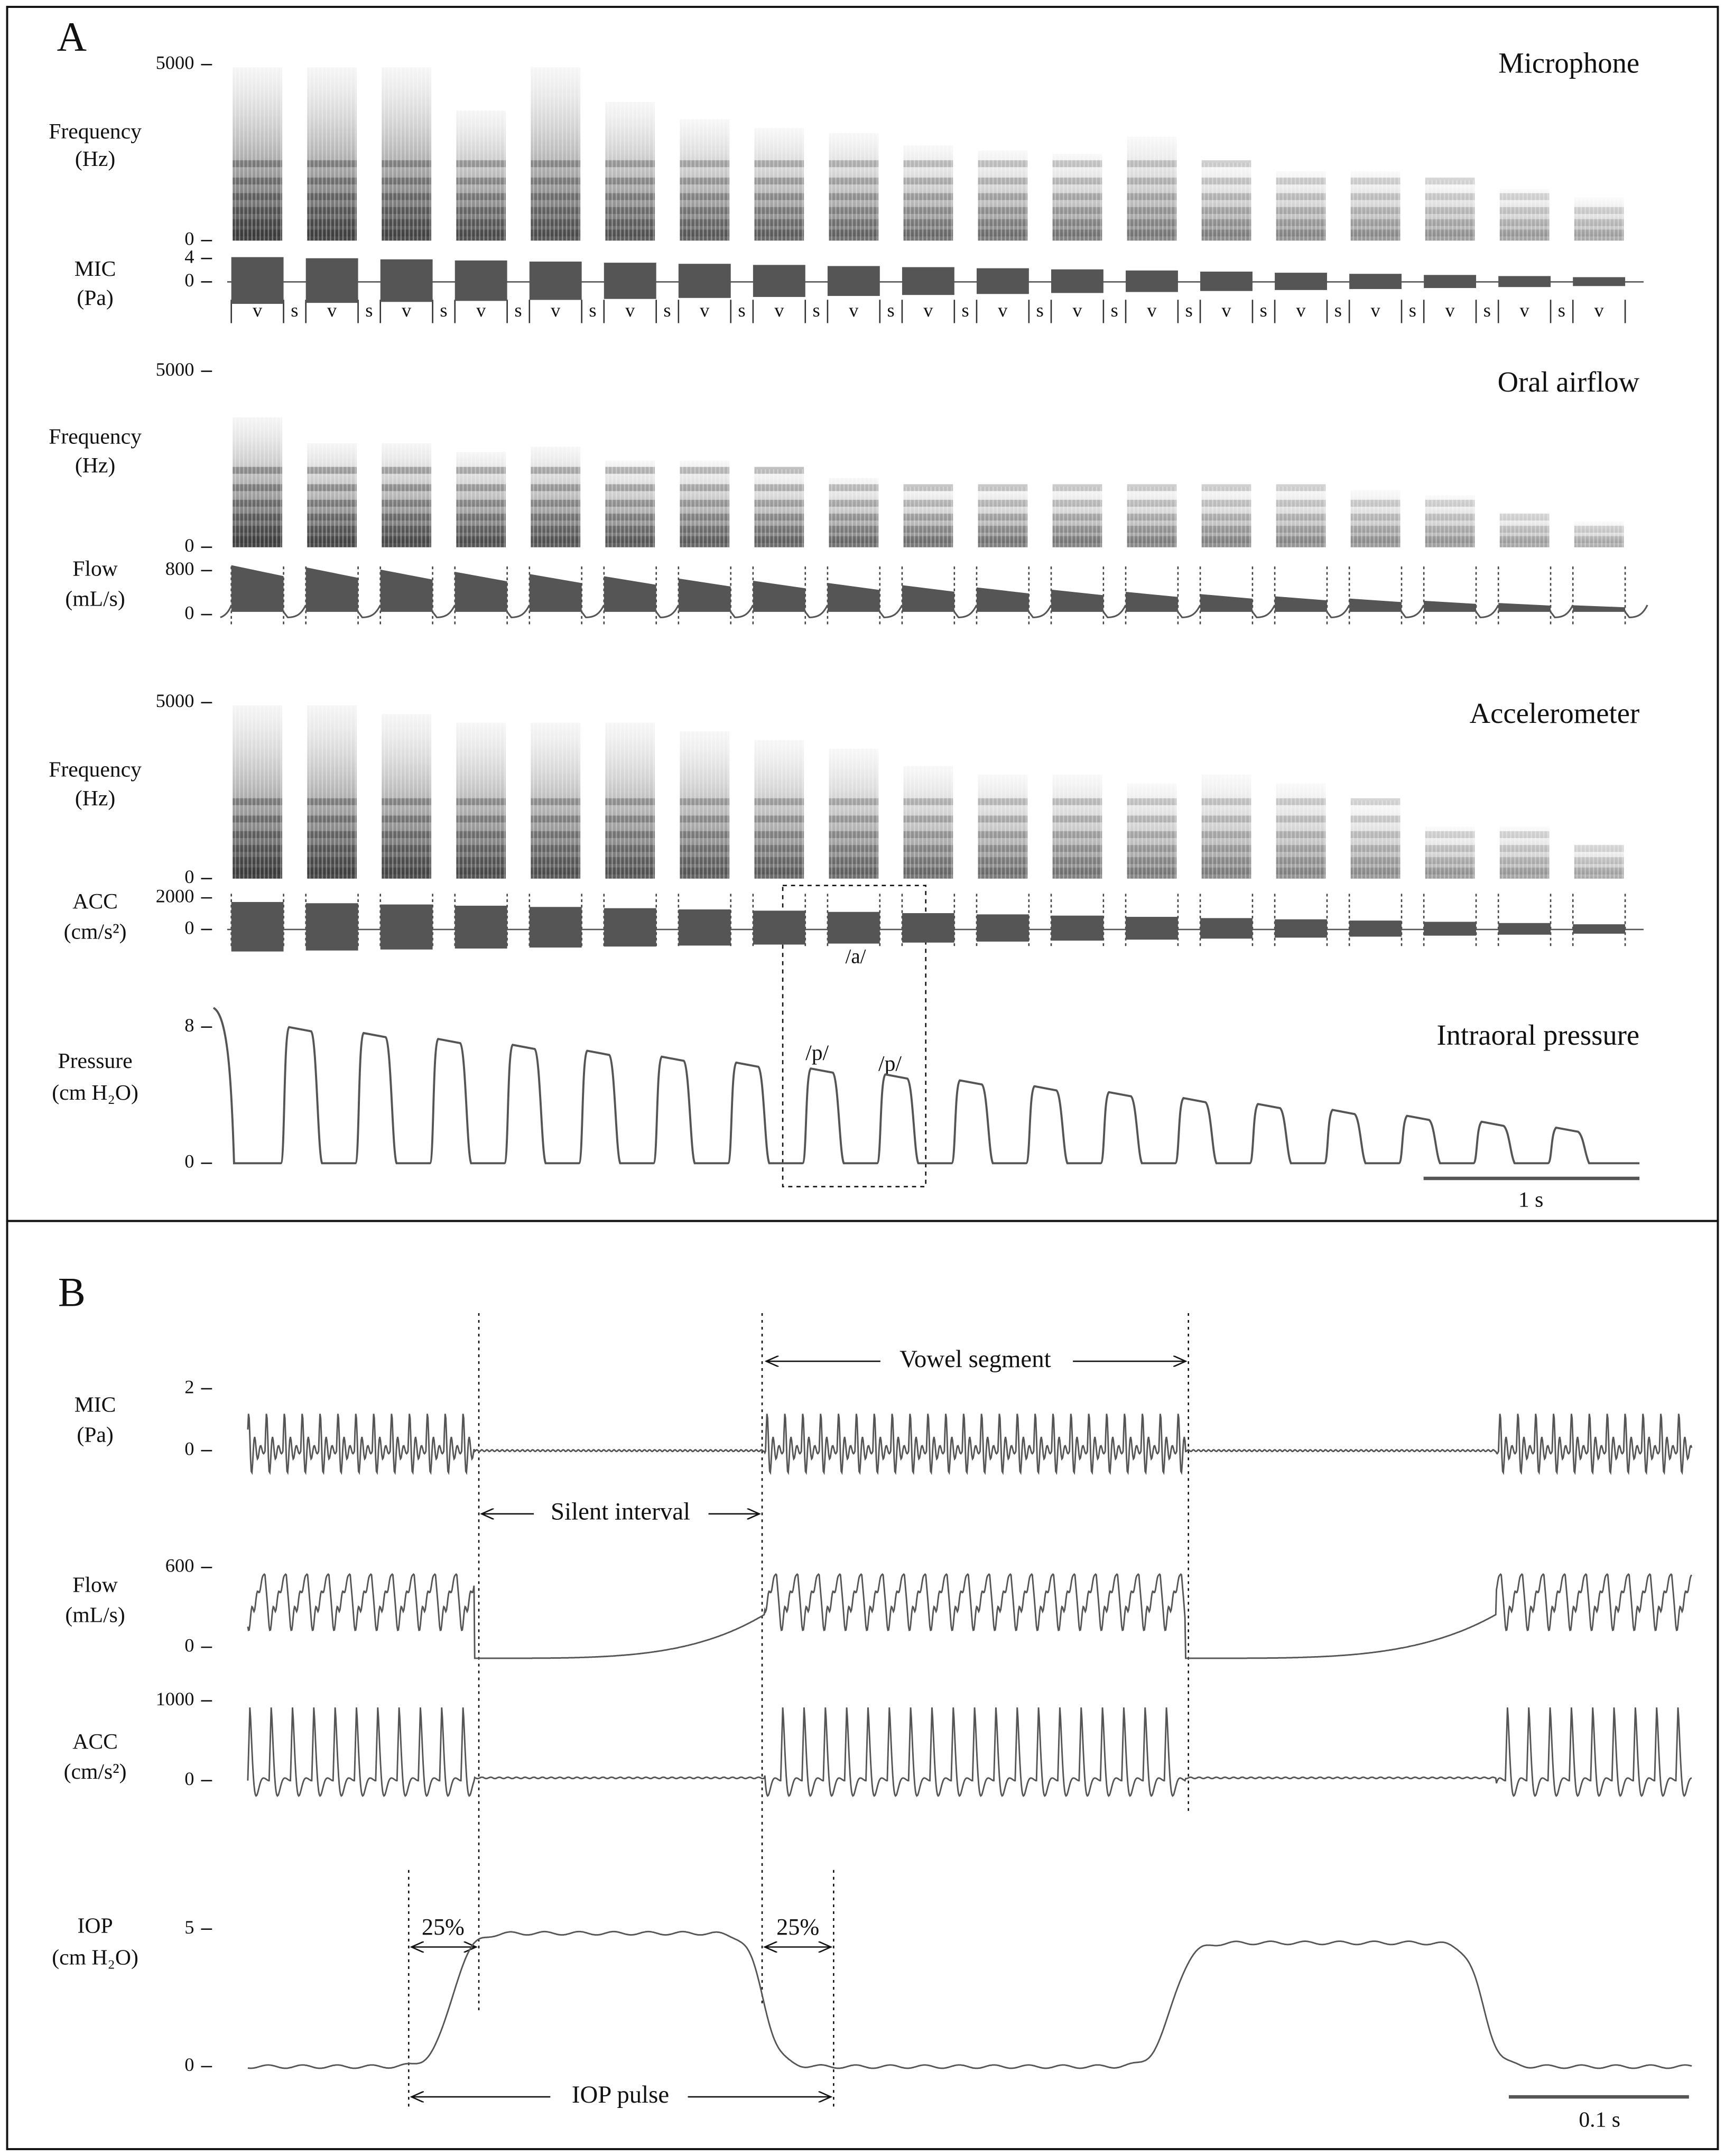  What do you see at coordinates (175, 700) in the screenshot?
I see `y-tick-label: 5000` at bounding box center [175, 700].